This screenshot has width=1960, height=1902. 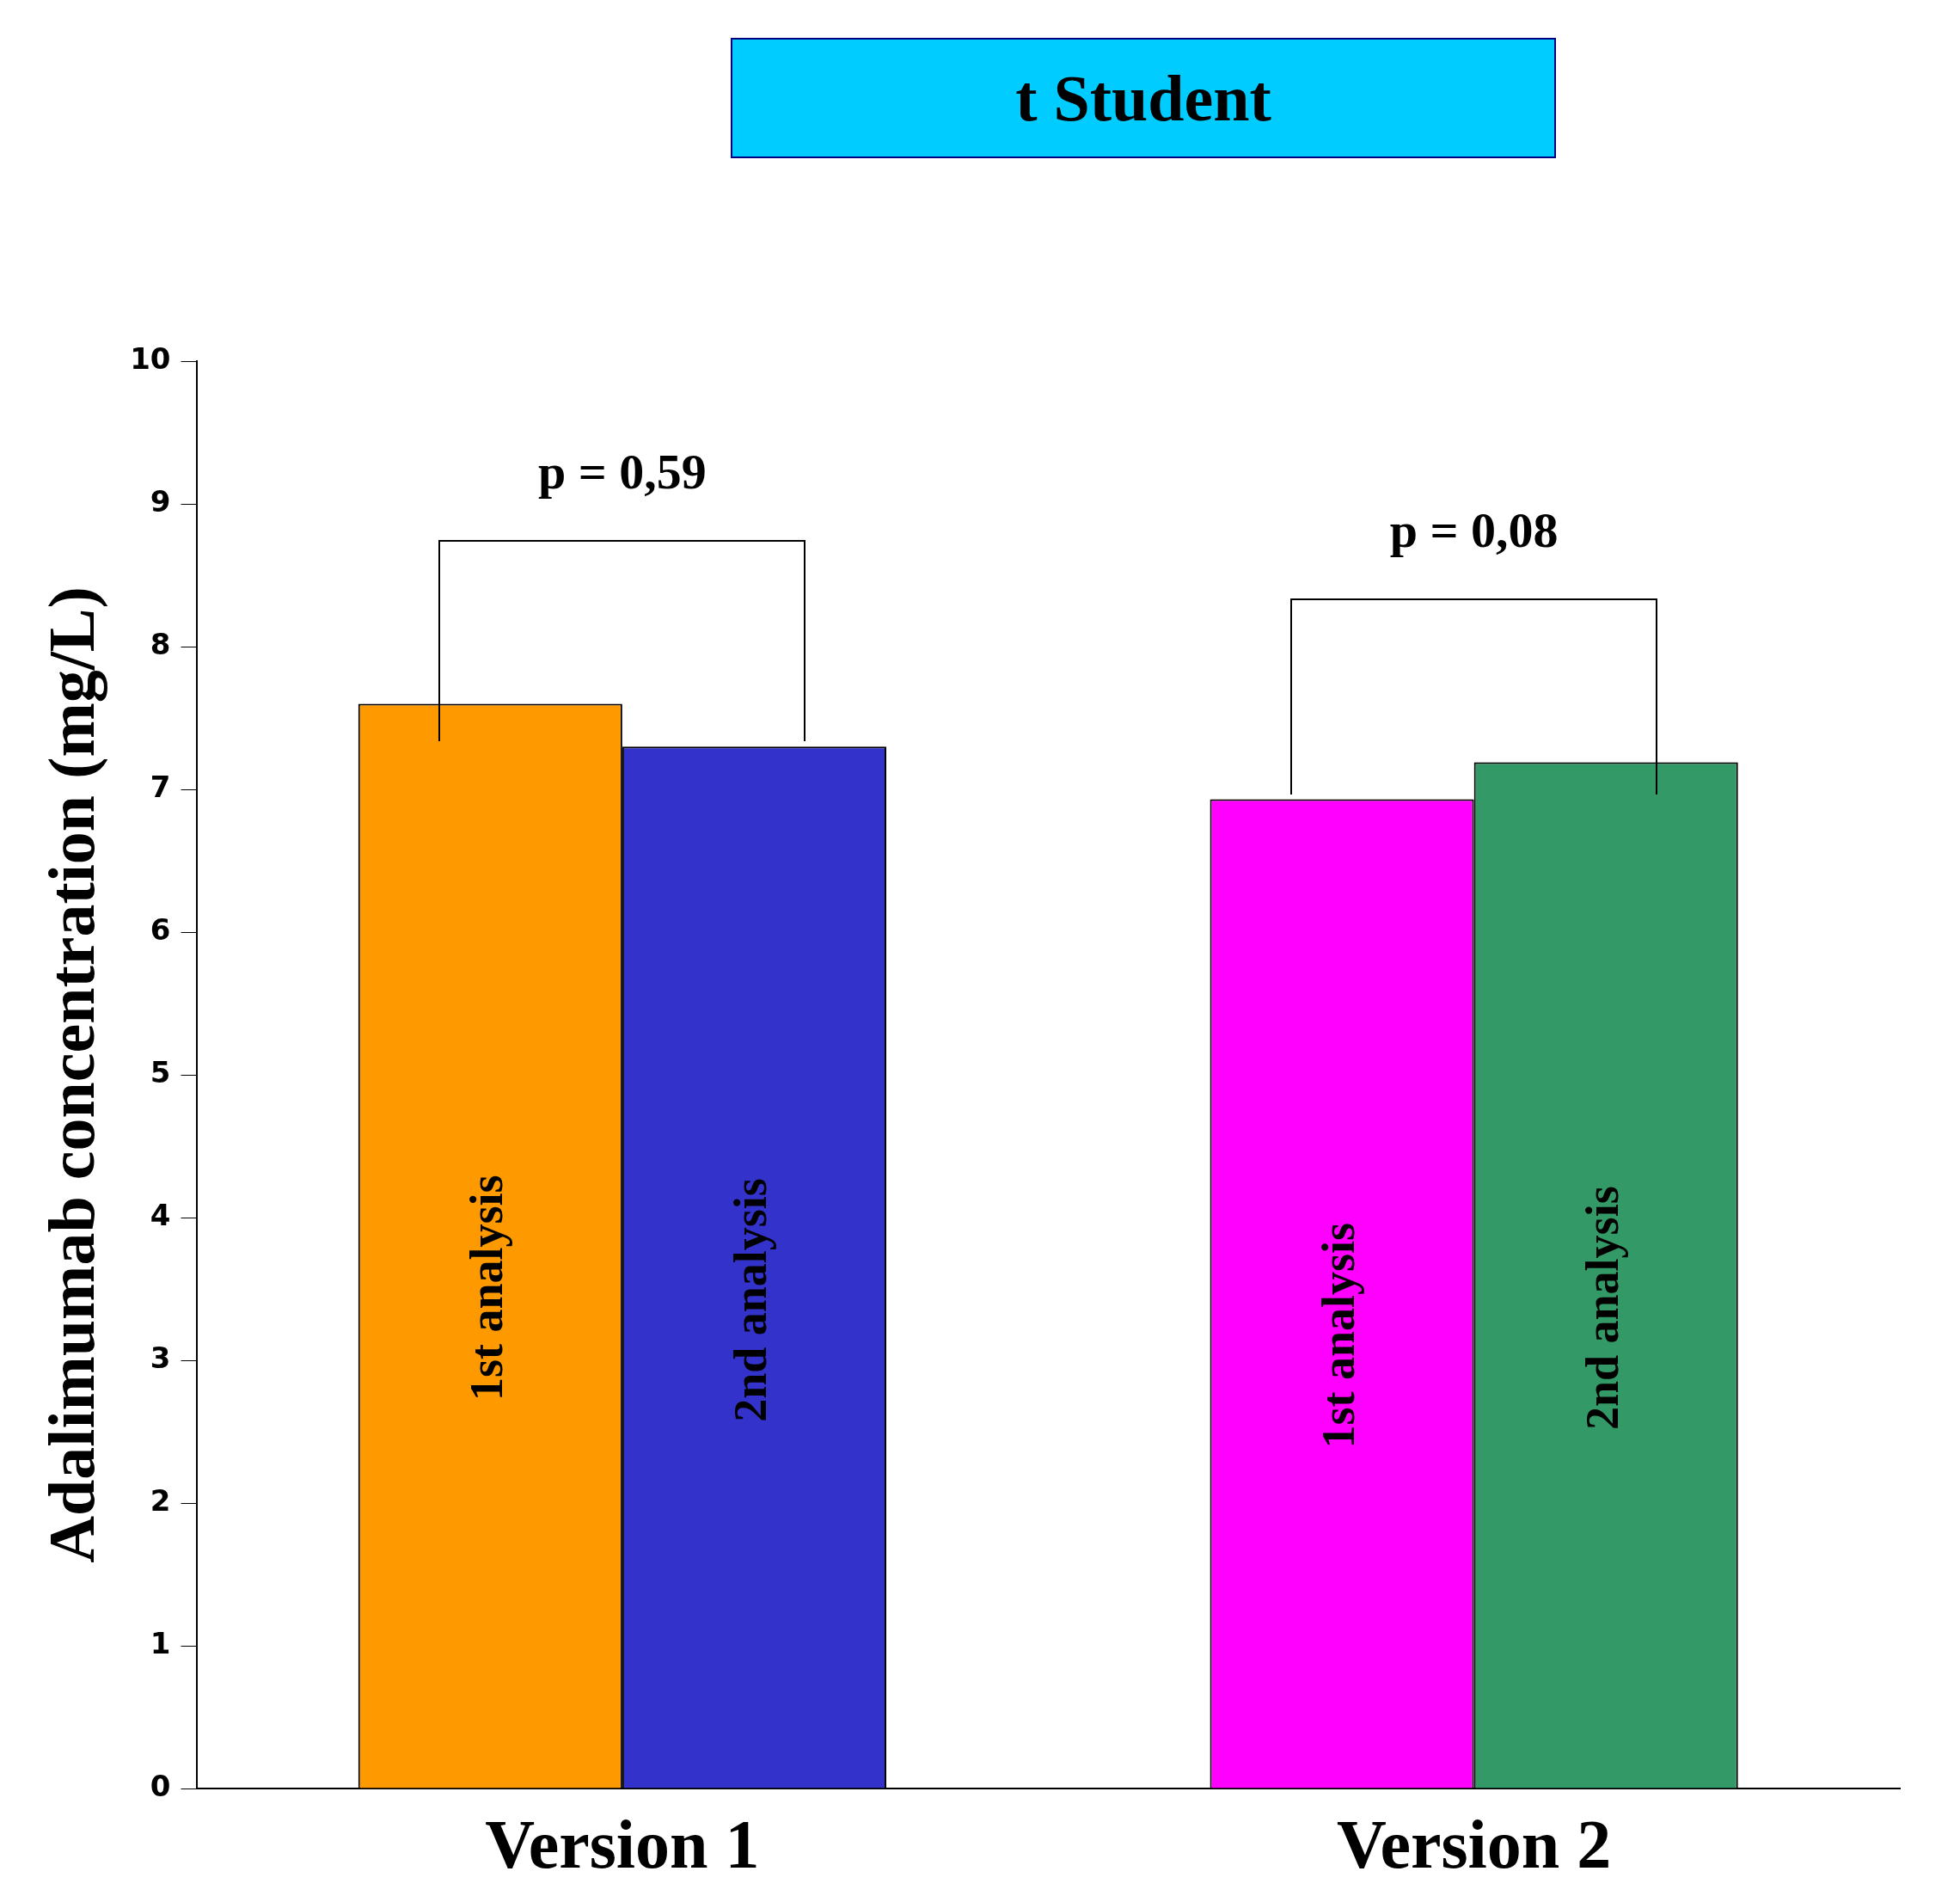 I want to click on y-tick-label: 2, so click(x=160, y=1500).